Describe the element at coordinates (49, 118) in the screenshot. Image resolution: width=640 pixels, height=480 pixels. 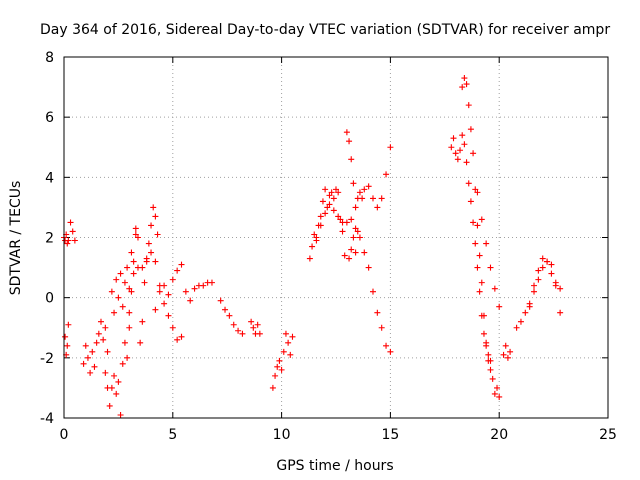
I see `y-tick-label: 6` at that location.